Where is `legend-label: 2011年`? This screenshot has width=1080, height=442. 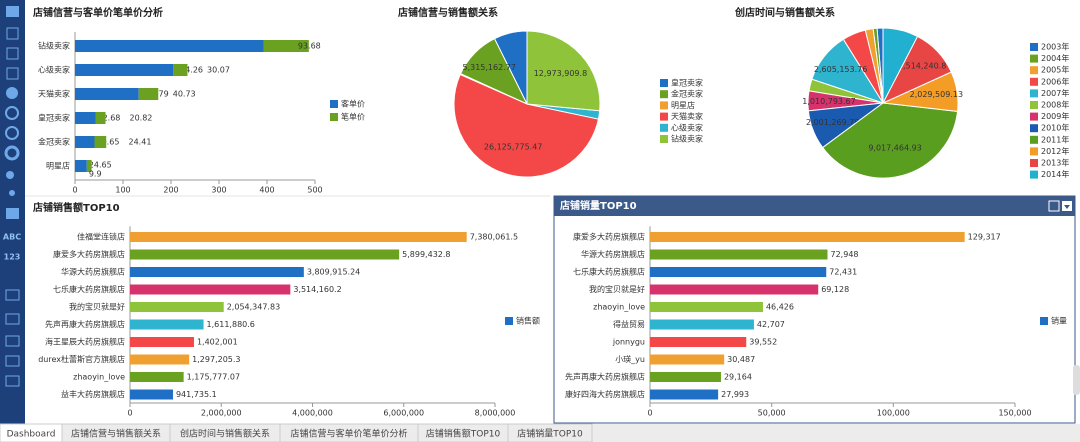
legend-label: 2011年 is located at coordinates (1055, 139).